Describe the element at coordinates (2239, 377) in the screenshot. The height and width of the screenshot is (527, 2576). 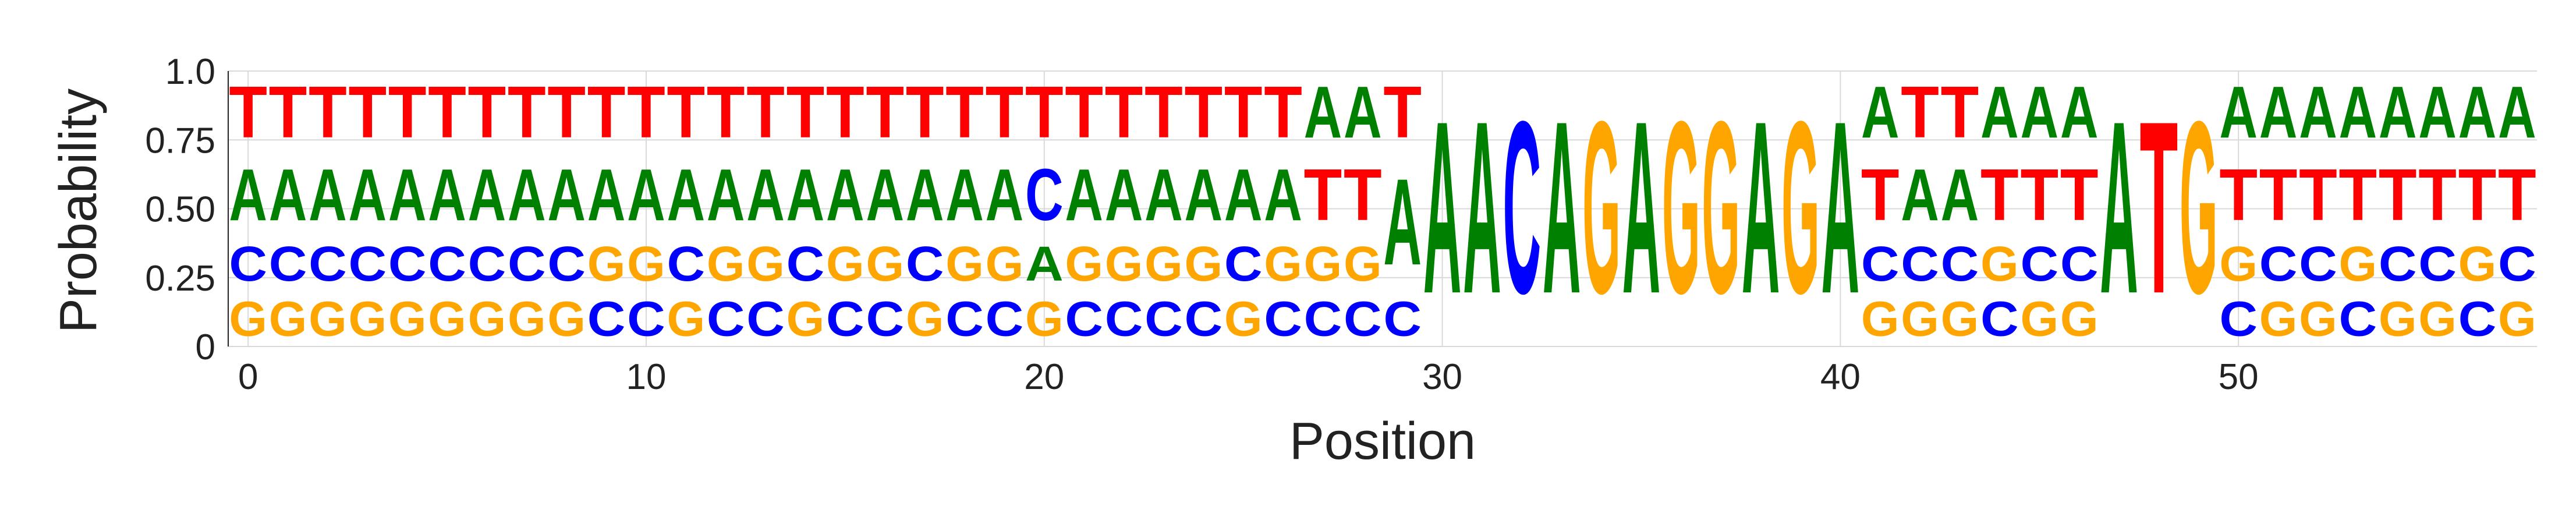
I see `x-tick-label: 50` at that location.